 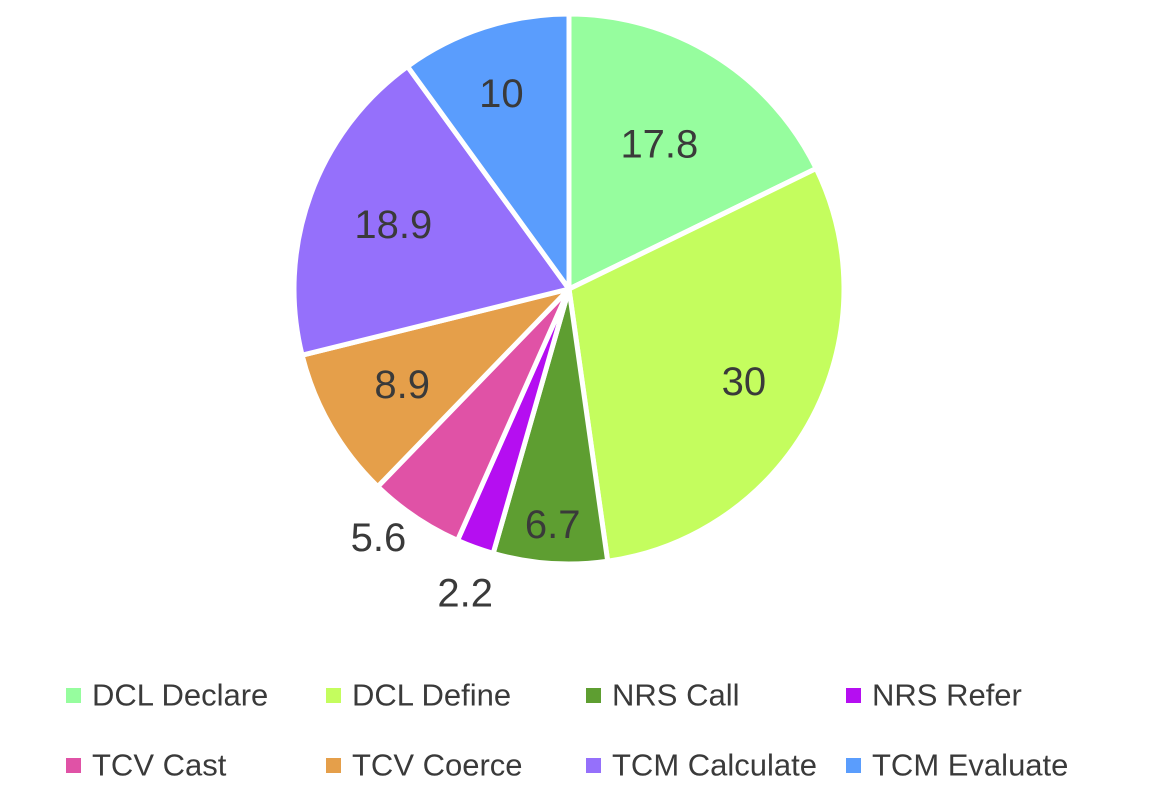 I want to click on legend-label: NRS Call, so click(x=675, y=695).